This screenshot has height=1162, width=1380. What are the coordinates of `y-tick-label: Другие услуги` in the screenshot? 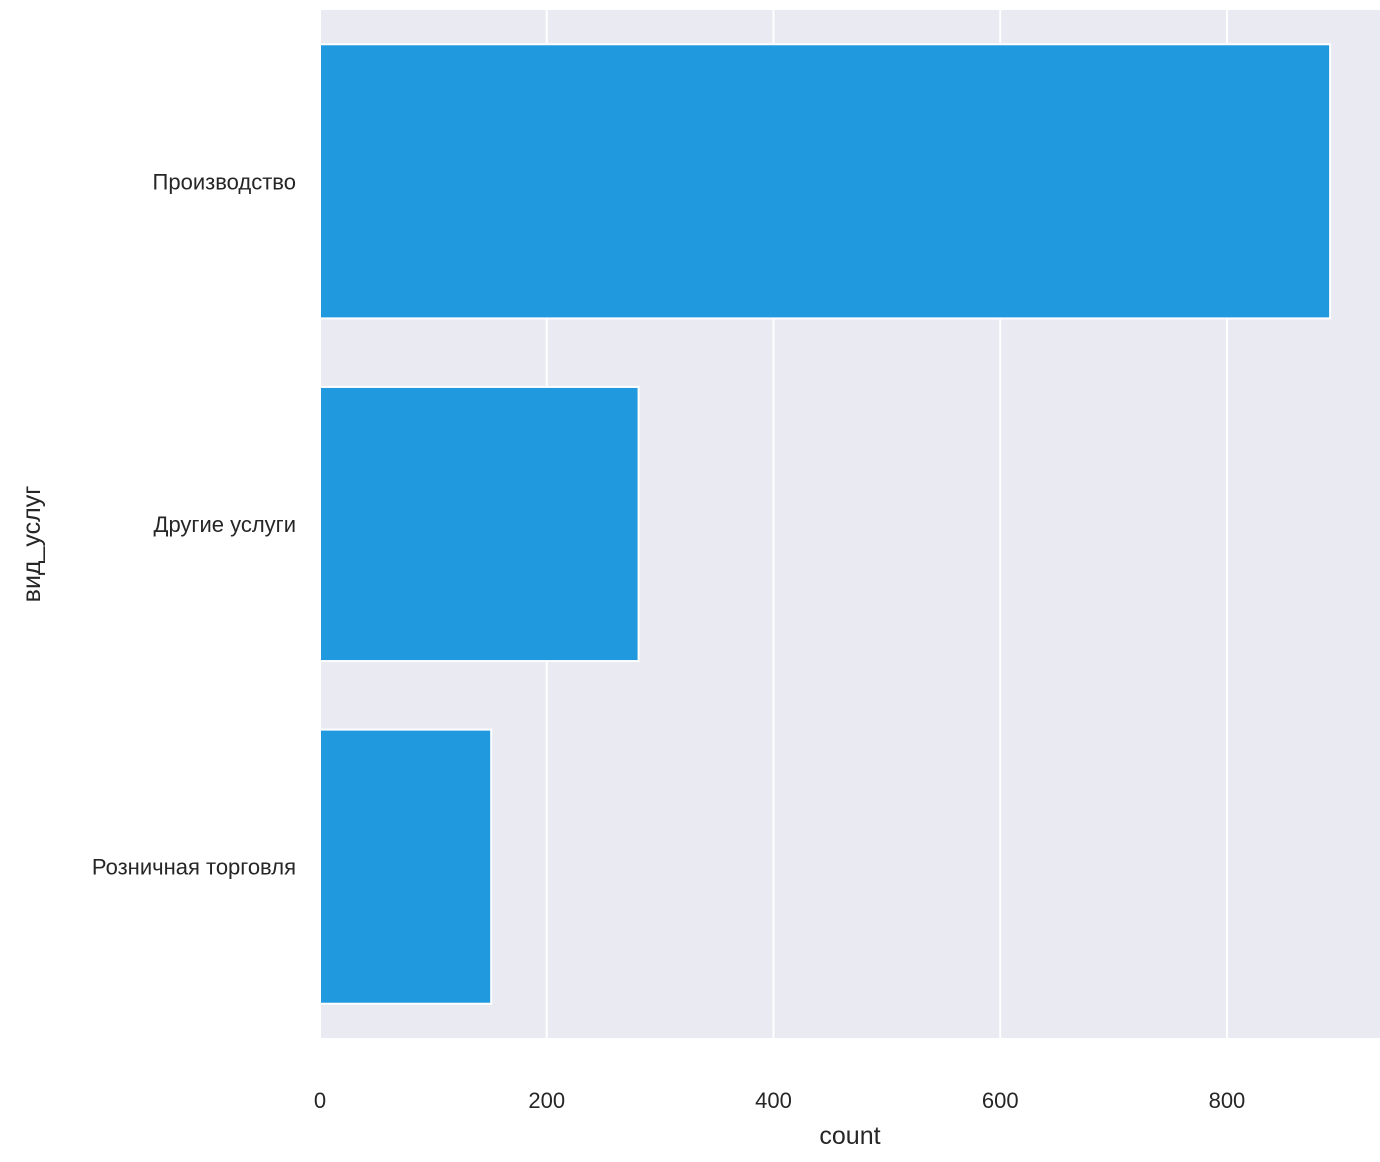 It's located at (225, 524).